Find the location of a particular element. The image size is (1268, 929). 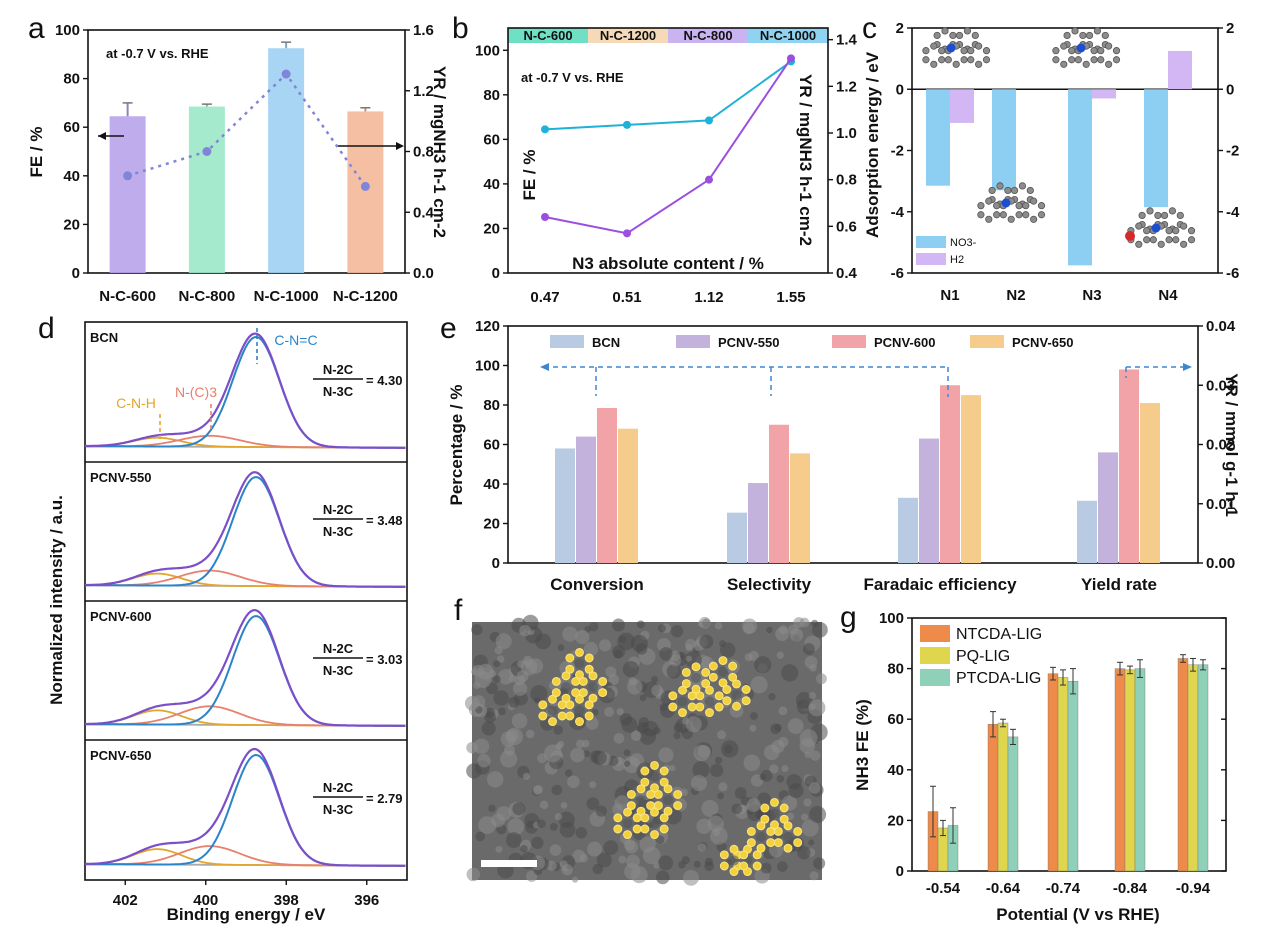

ratio-value: = 4.30 is located at coordinates (384, 380).